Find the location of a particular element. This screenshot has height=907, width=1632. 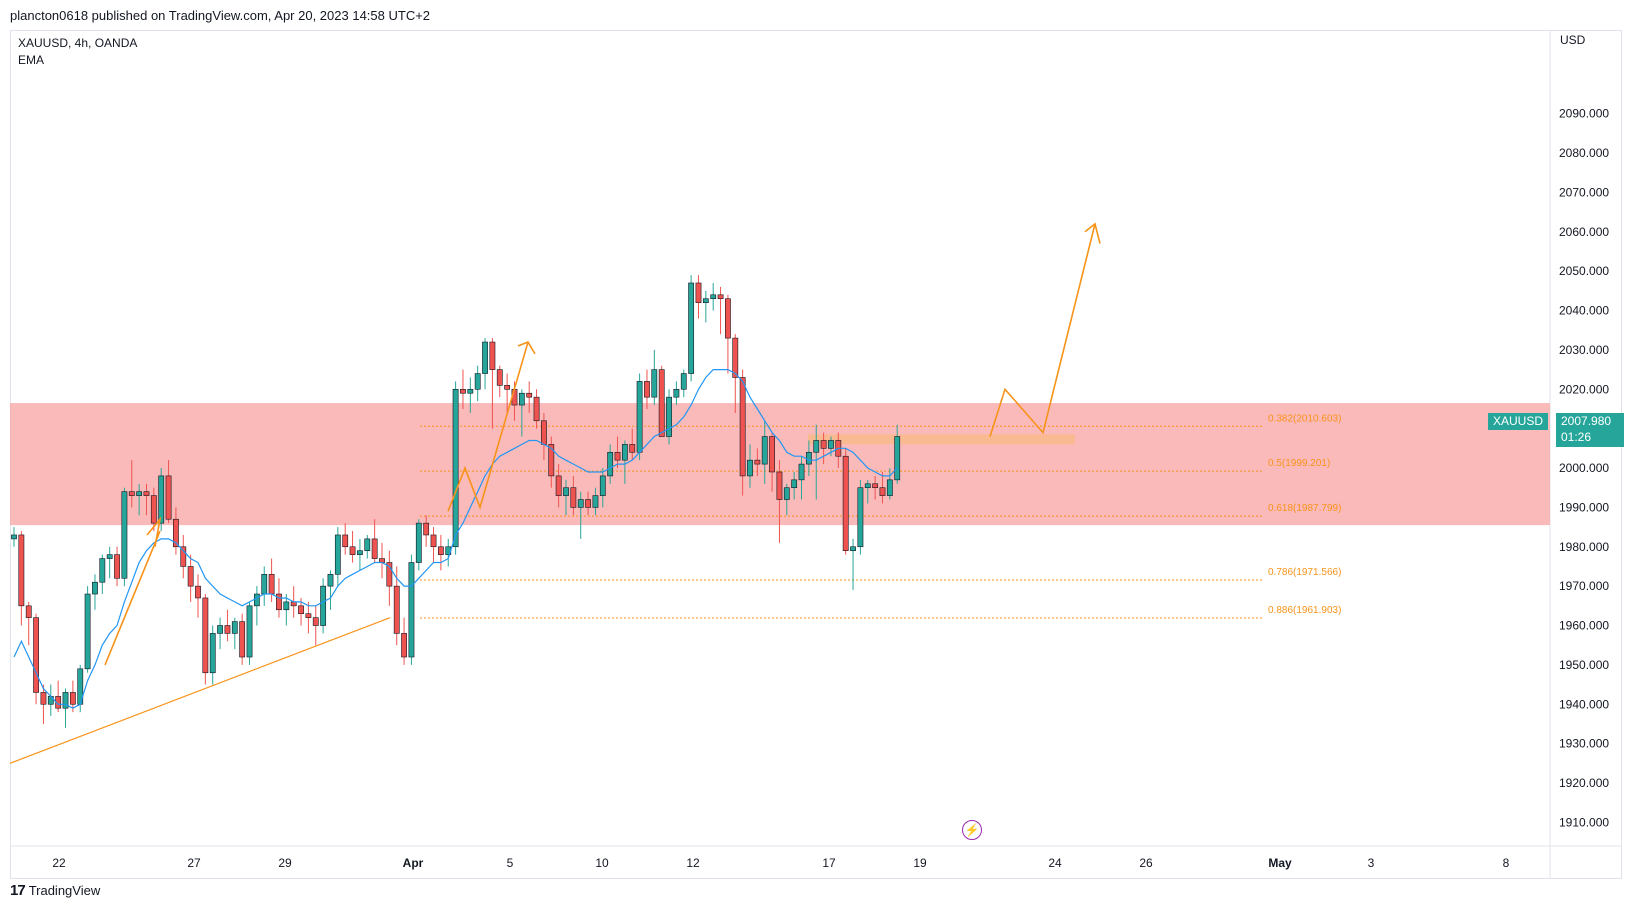

price-tick-label: 2080.000 is located at coordinates (1584, 153).